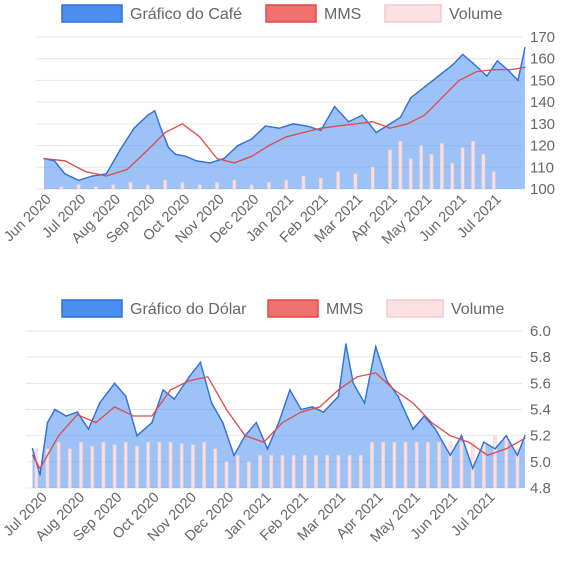  I want to click on legend-label: Gráfico do Dólar, so click(188, 309).